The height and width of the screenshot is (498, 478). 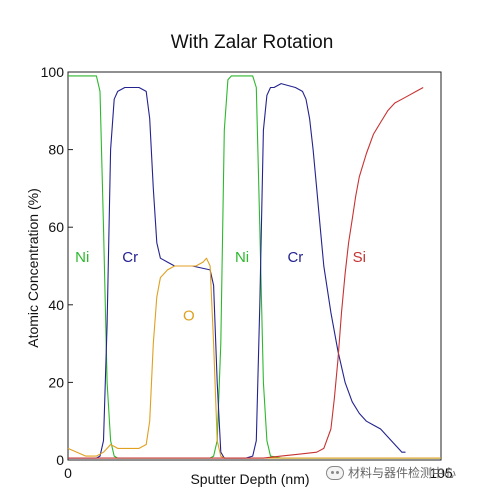 I want to click on wechat-icon, so click(x=335, y=472).